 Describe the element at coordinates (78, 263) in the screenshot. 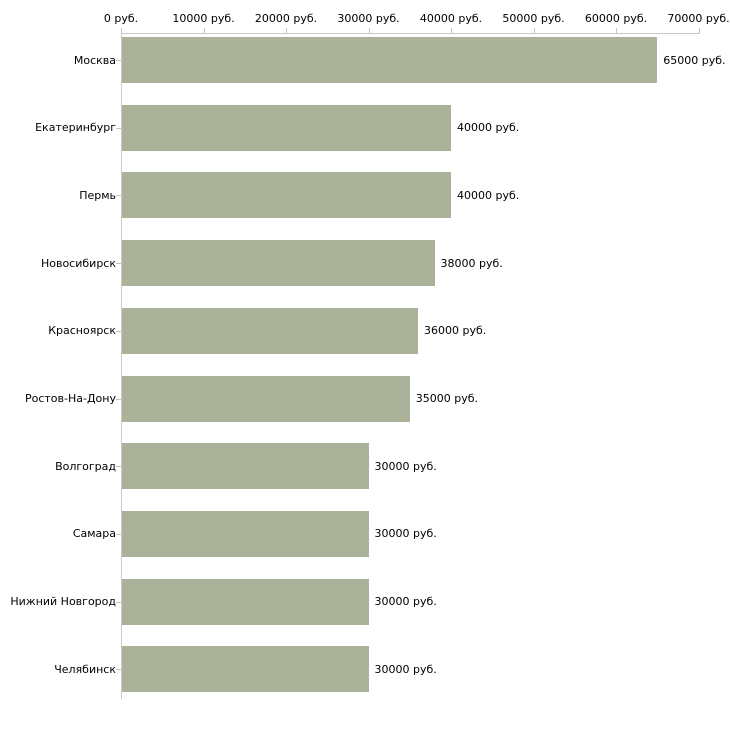

I see `category-label: Новосибирск` at that location.